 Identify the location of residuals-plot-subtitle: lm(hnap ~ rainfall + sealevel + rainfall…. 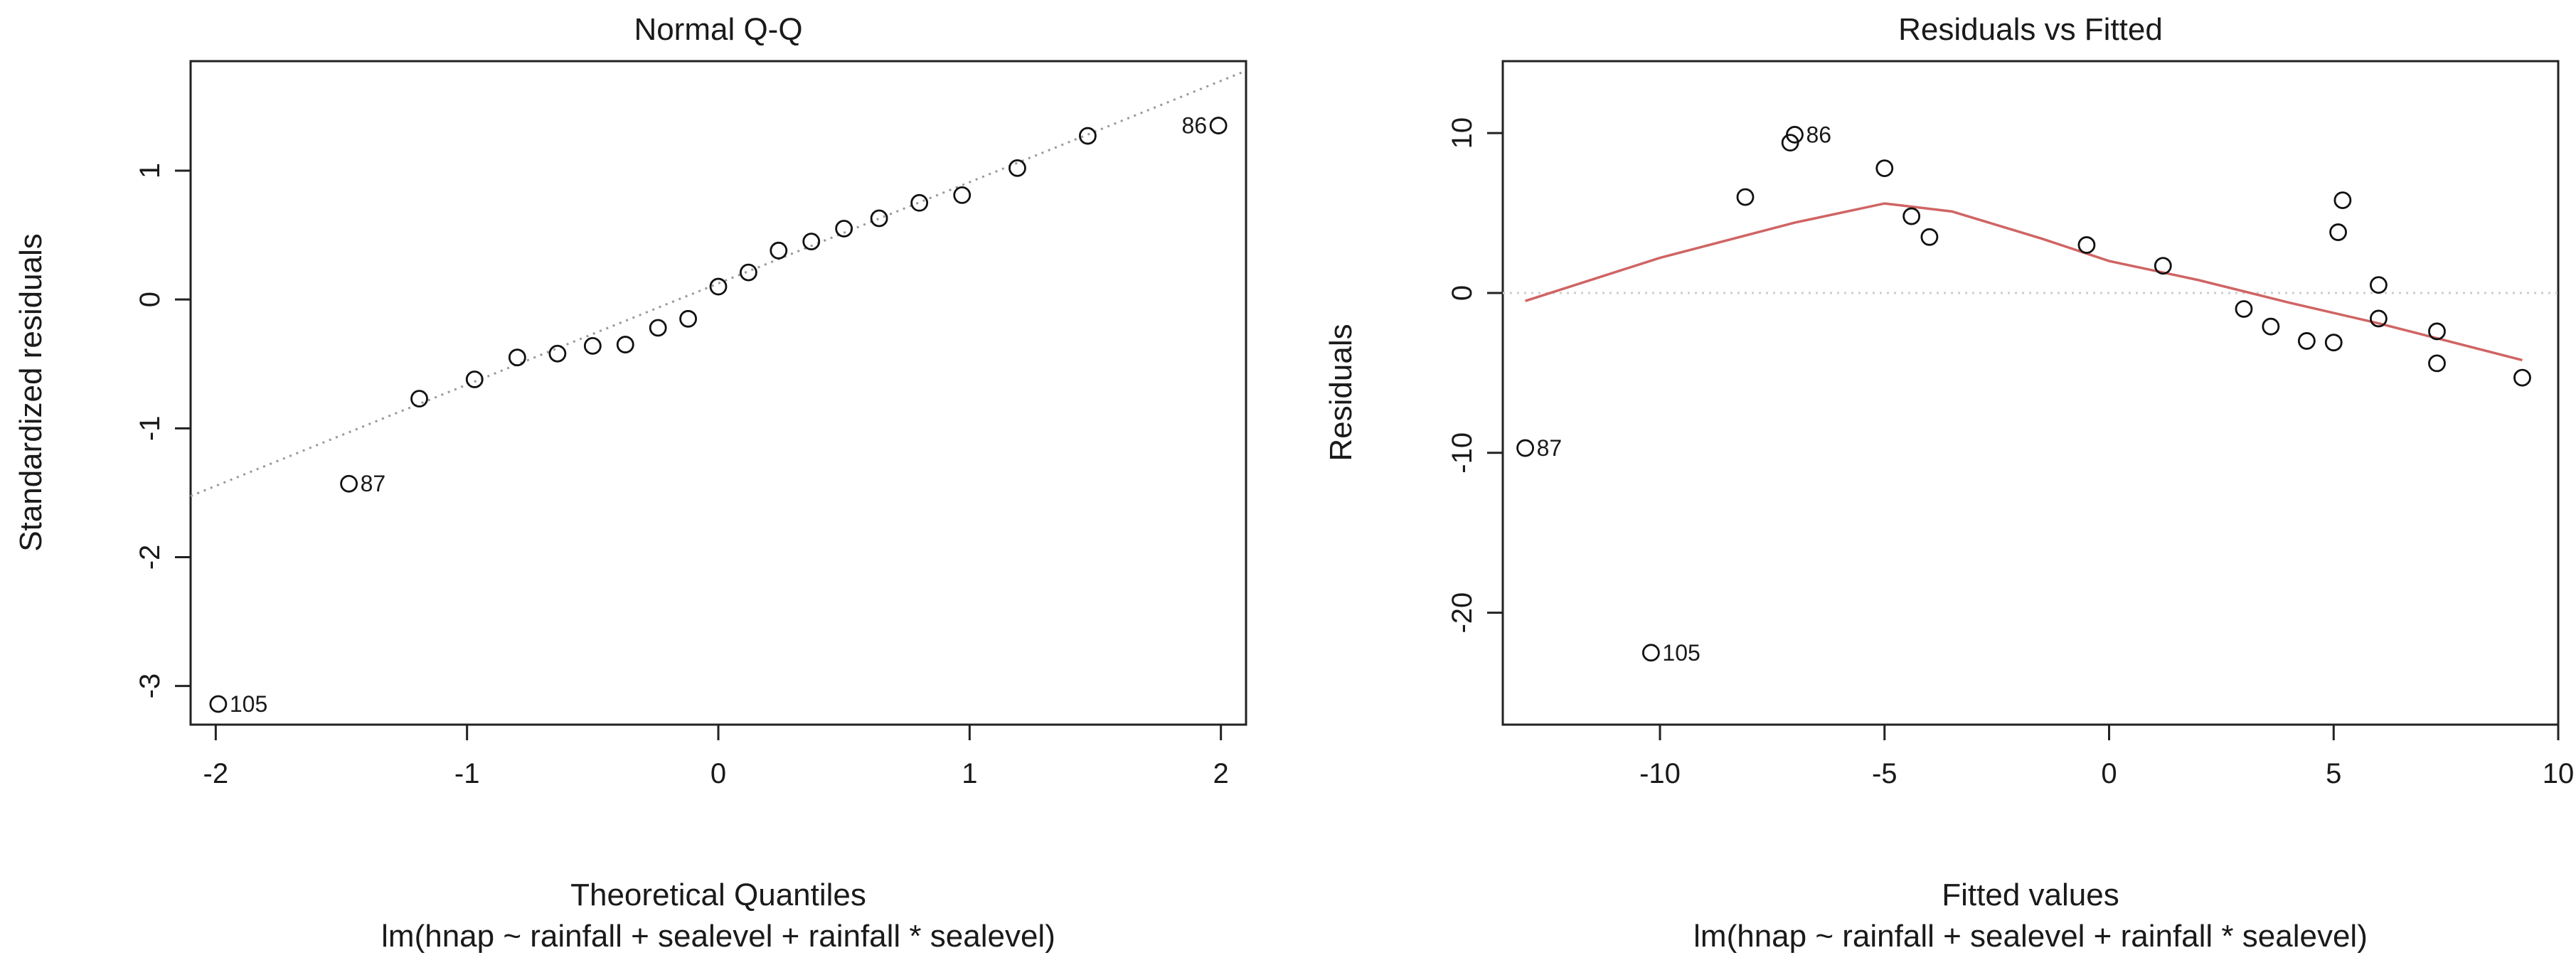
(2030, 936).